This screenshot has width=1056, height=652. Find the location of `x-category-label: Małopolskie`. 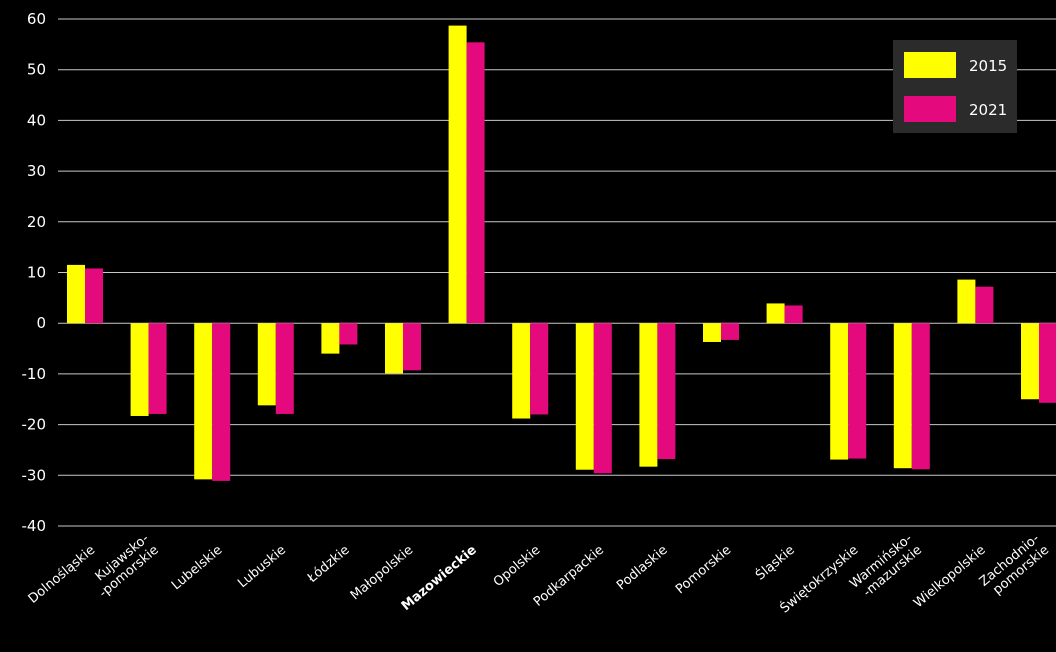

x-category-label: Małopolskie is located at coordinates (382, 573).